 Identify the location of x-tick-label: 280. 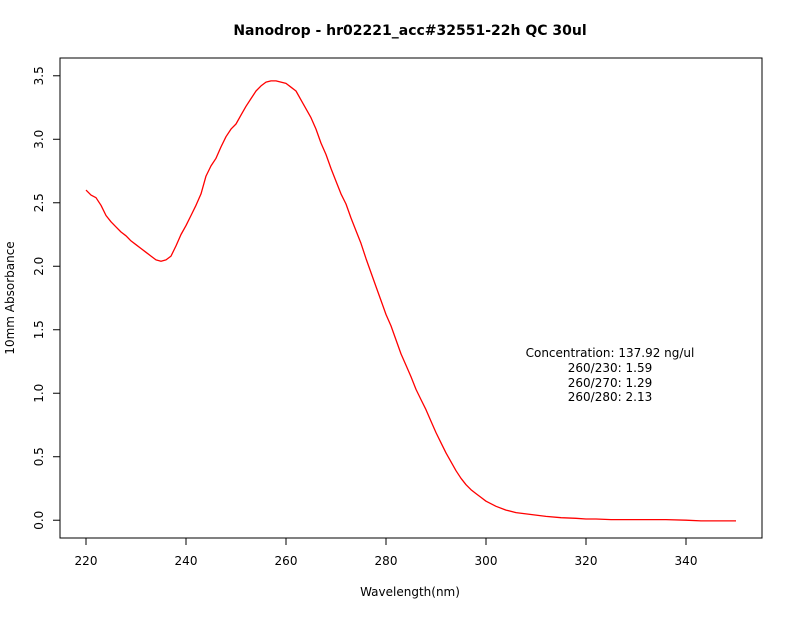
(386, 561).